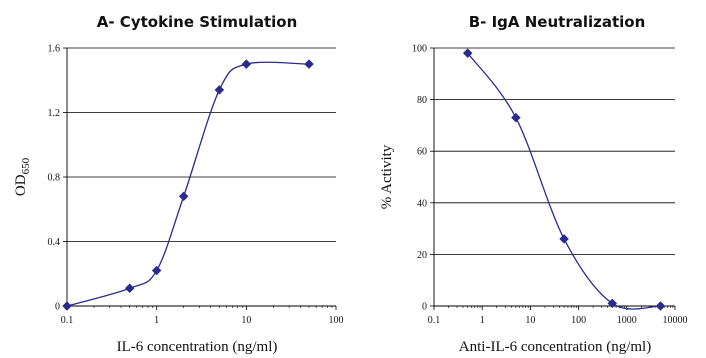 The image size is (706, 358). I want to click on chart-b-xtick-label: 100, so click(578, 320).